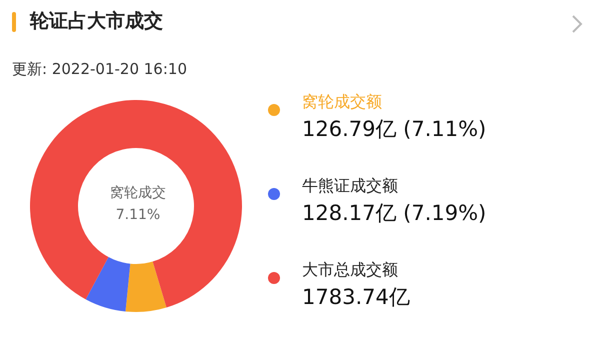 Image resolution: width=604 pixels, height=340 pixels. What do you see at coordinates (96, 21) in the screenshot?
I see `chart-title: 轮证占大市成交` at bounding box center [96, 21].